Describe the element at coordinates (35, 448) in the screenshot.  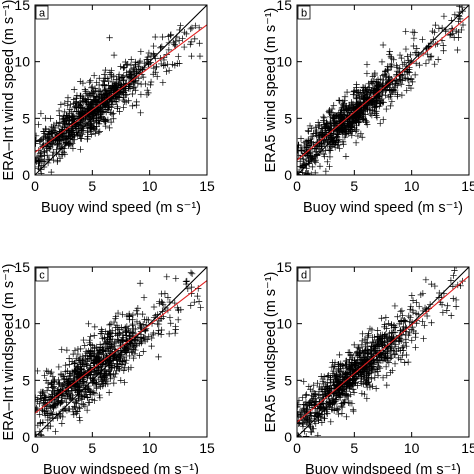
I see `x-tick-label: 0` at that location.